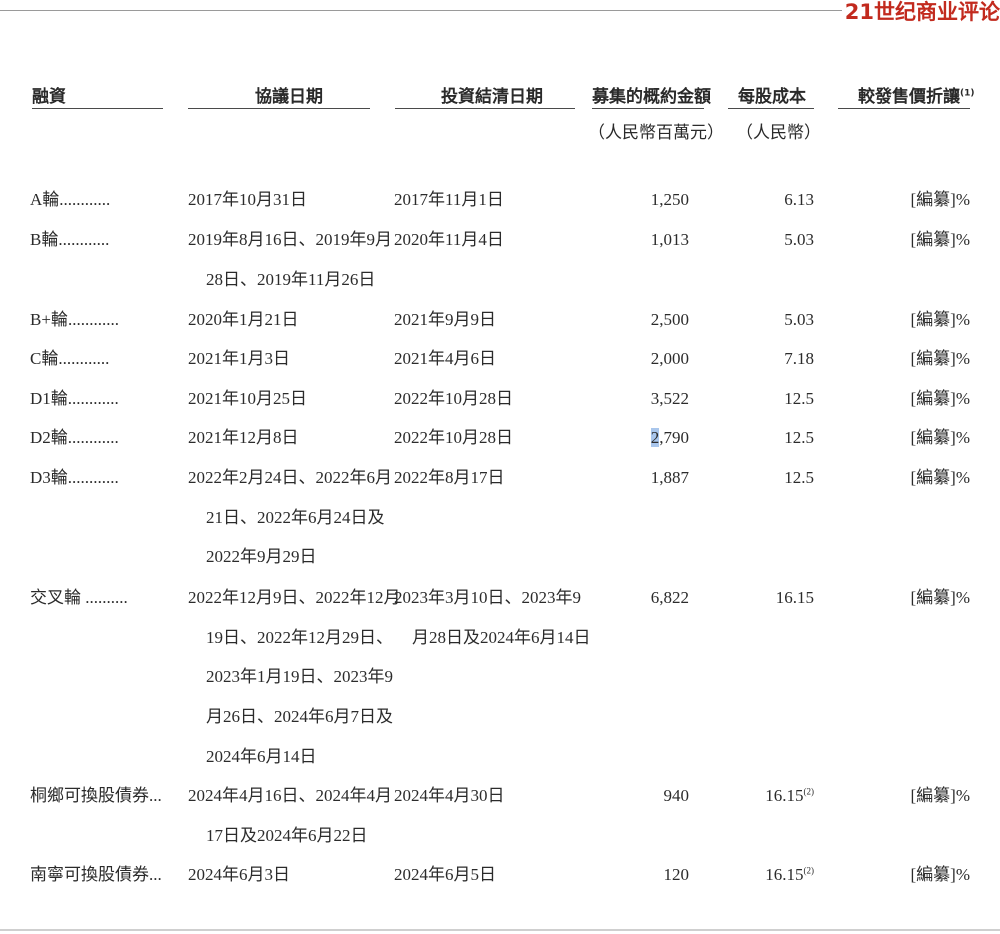  I want to click on round-label: B+輪, so click(49, 319).